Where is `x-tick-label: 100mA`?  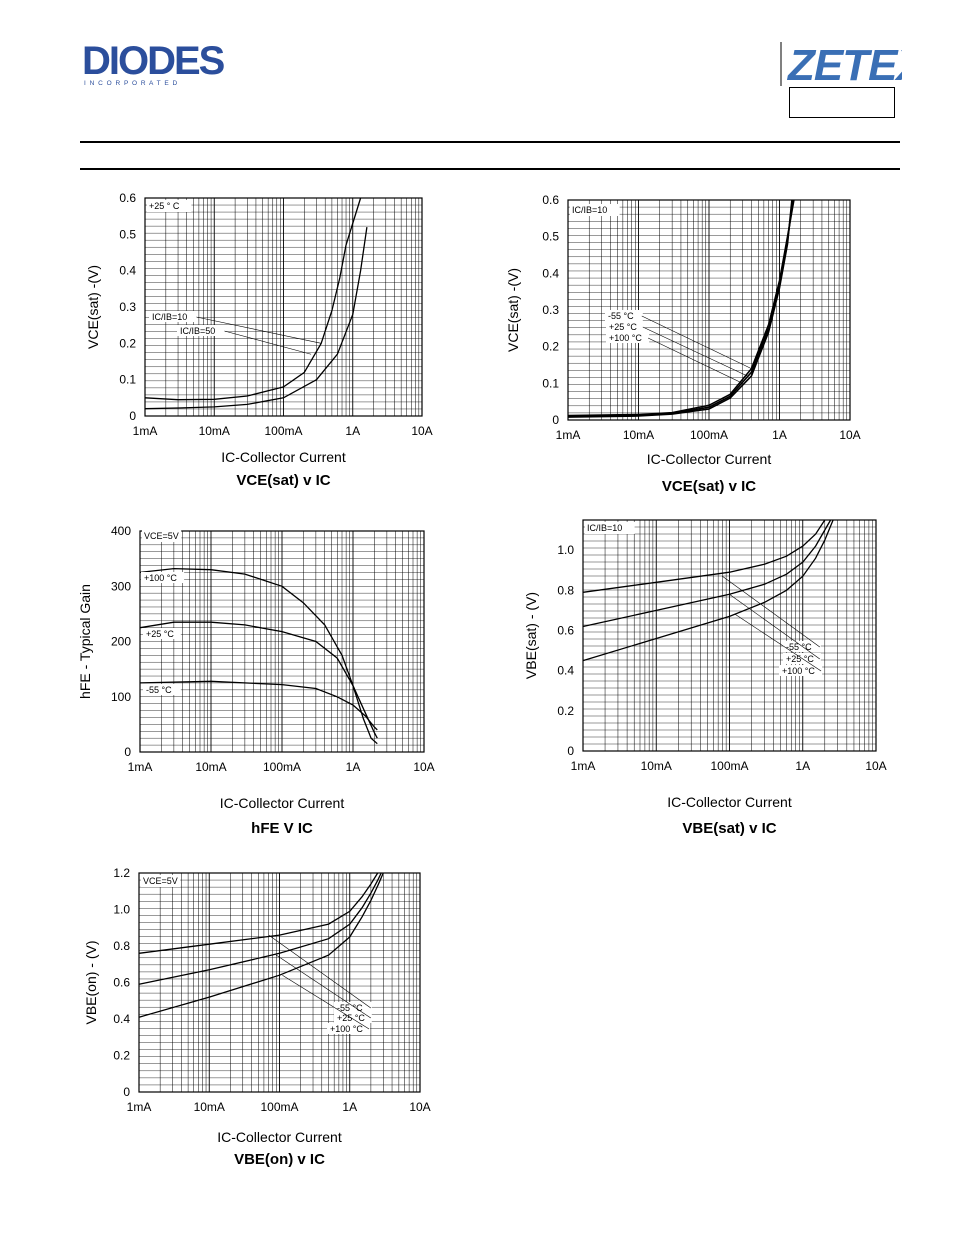
x-tick-label: 100mA is located at coordinates (279, 1107).